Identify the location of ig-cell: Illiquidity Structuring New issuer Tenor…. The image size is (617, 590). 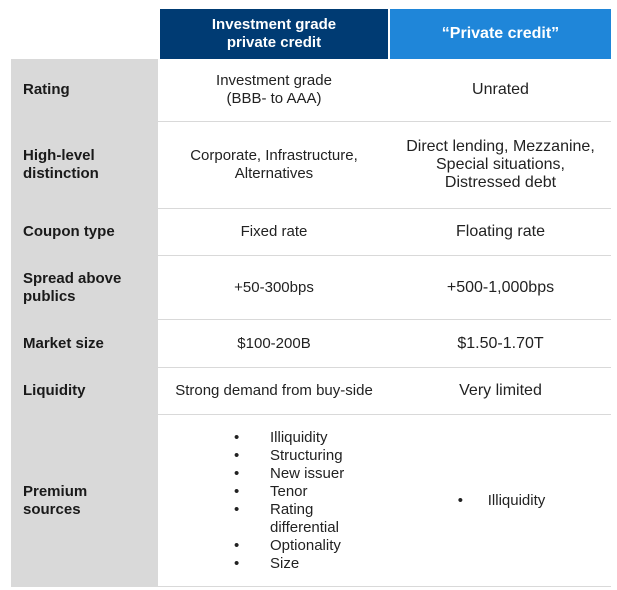
(274, 500).